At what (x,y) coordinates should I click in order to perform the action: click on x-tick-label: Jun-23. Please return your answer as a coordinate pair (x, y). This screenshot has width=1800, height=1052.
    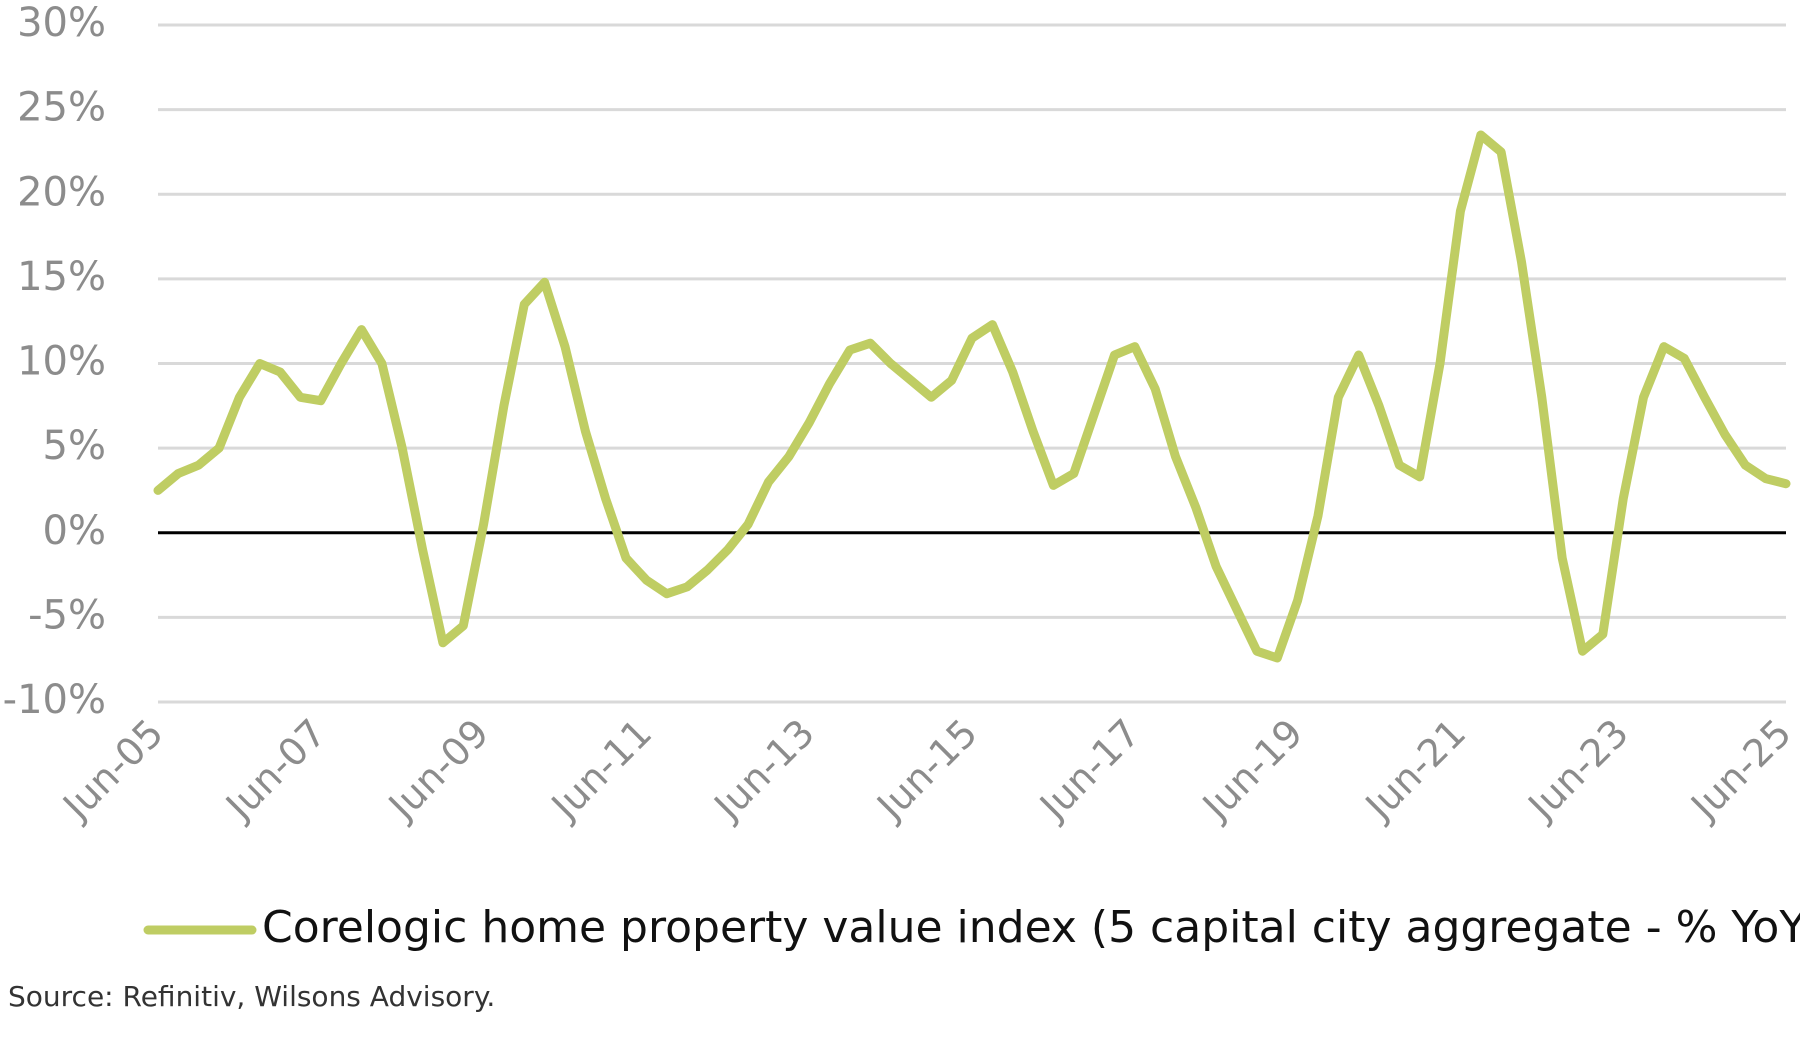
    Looking at the image, I should click on (1578, 770).